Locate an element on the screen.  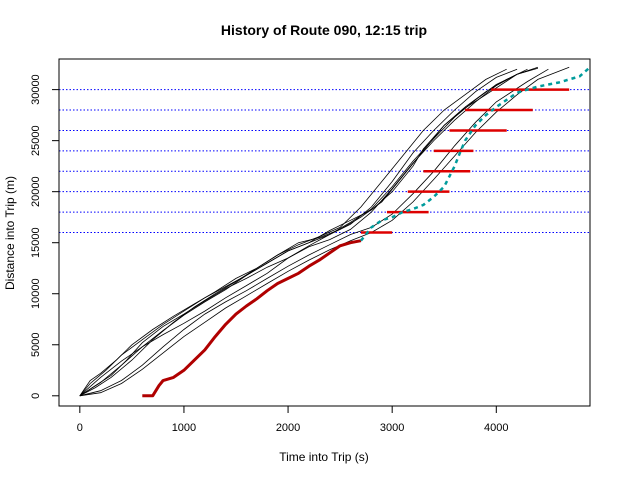
x-tick-label: 4000 is located at coordinates (496, 428).